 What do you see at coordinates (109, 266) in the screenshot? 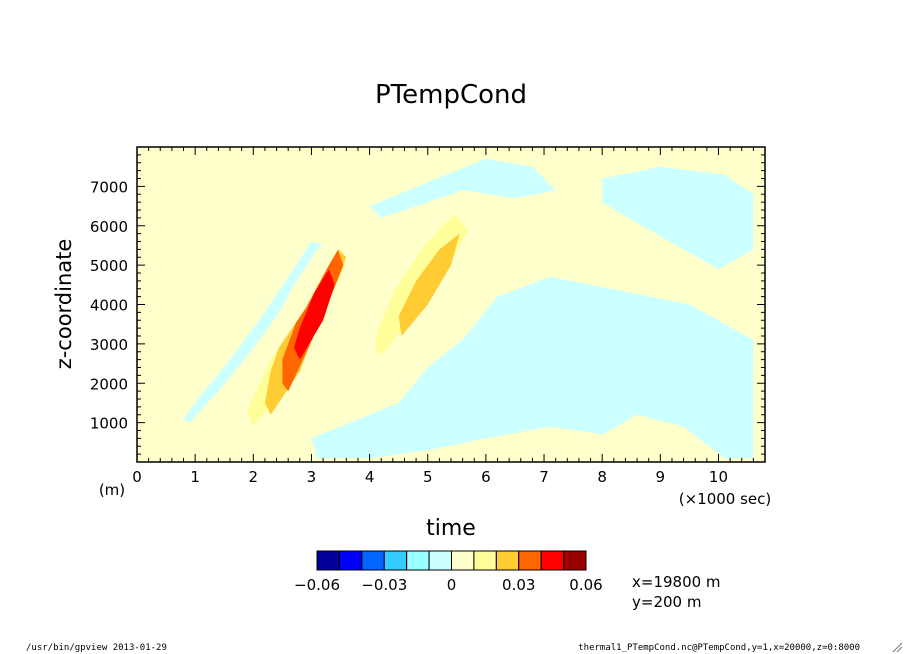
I see `y-tick-label: 5000` at bounding box center [109, 266].